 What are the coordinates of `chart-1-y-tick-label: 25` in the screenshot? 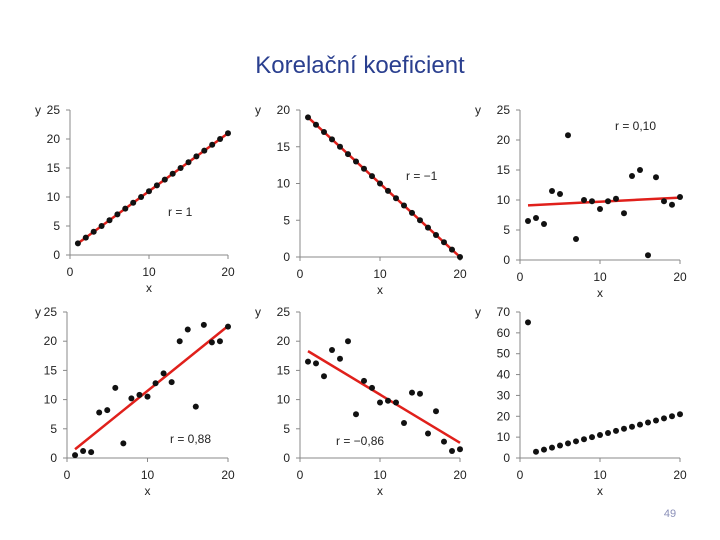 It's located at (54, 110).